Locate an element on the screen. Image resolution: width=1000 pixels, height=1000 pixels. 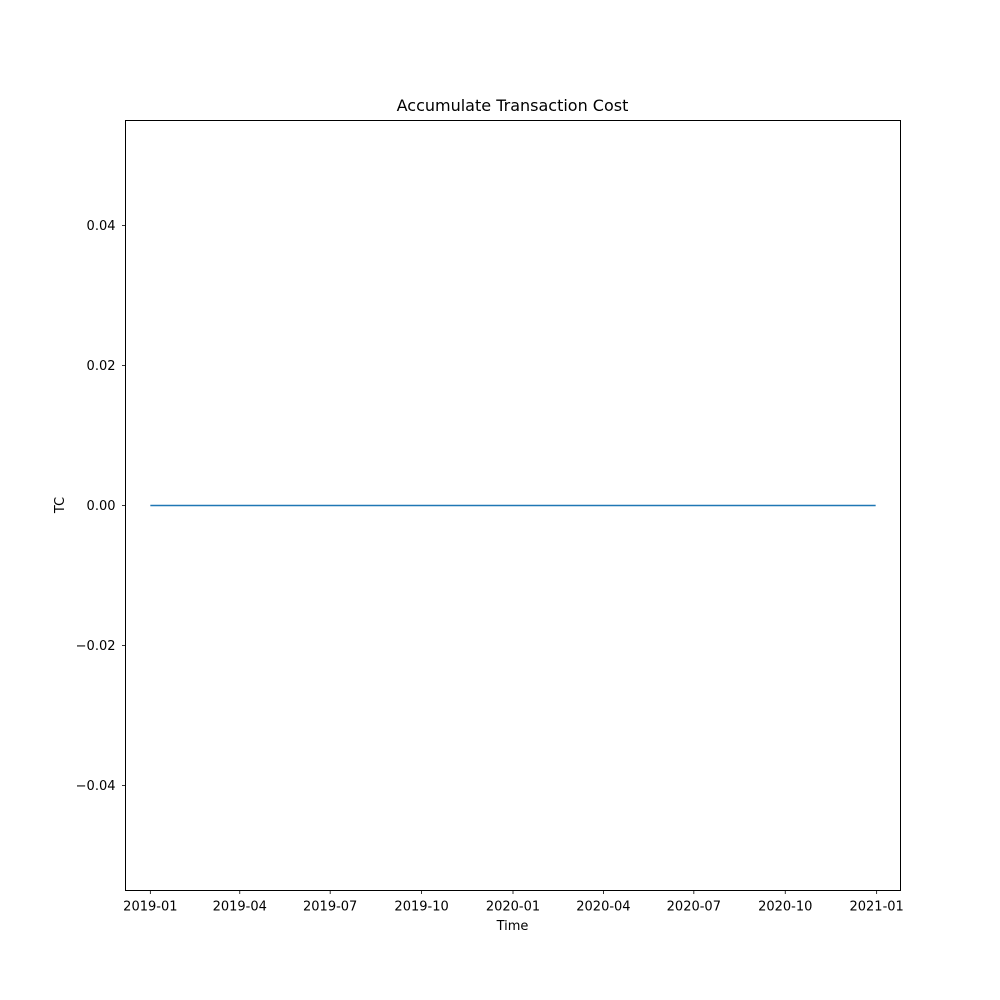
x-tick-label: 2019-07 is located at coordinates (330, 907).